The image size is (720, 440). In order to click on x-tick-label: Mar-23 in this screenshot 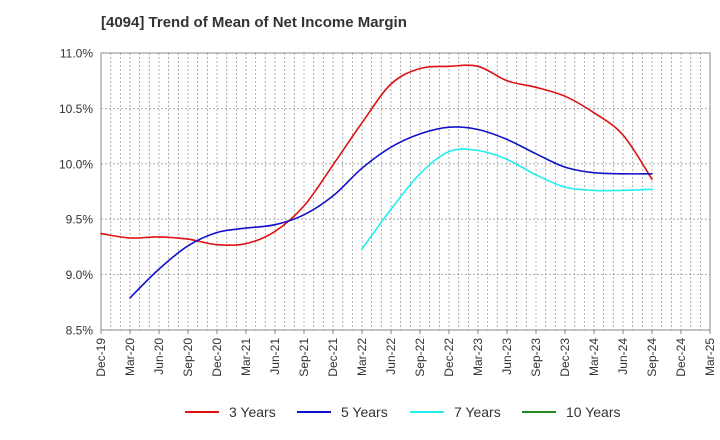, I will do `click(478, 357)`.